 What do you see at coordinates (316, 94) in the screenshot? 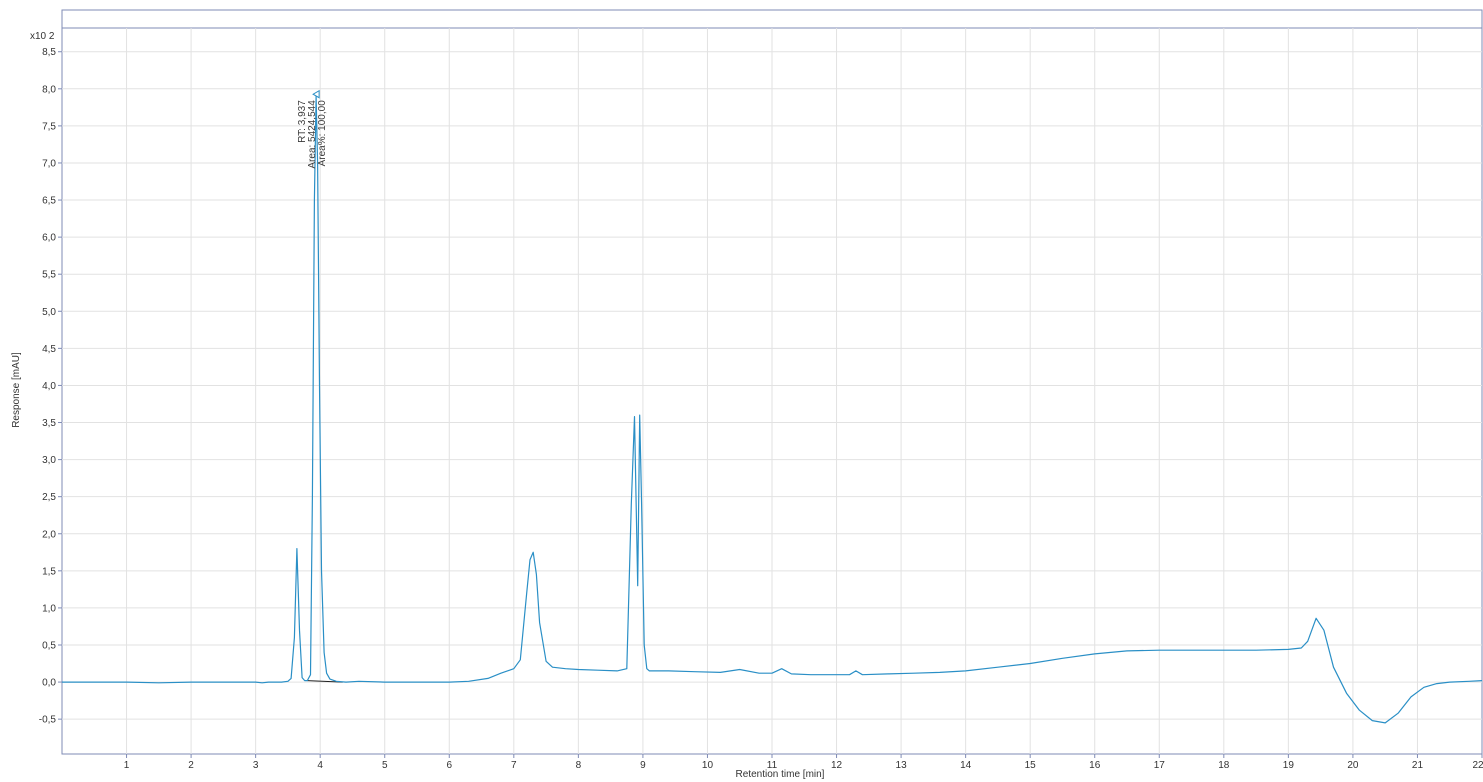
I see `peak-marker-icon` at bounding box center [316, 94].